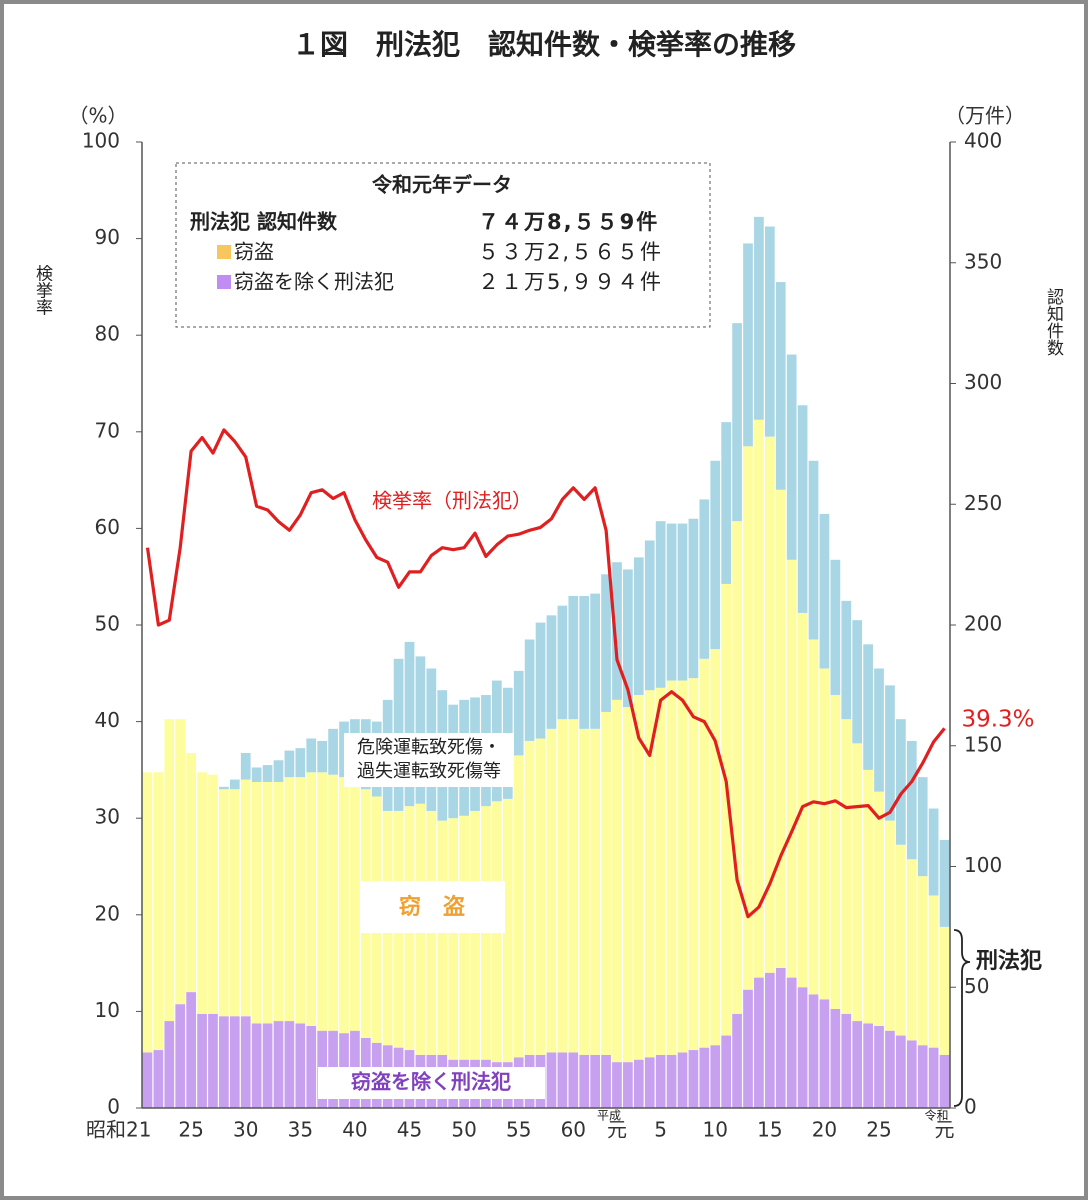 This screenshot has height=1200, width=1088. Describe the element at coordinates (97, 116) in the screenshot. I see `y-unit: （%）` at that location.